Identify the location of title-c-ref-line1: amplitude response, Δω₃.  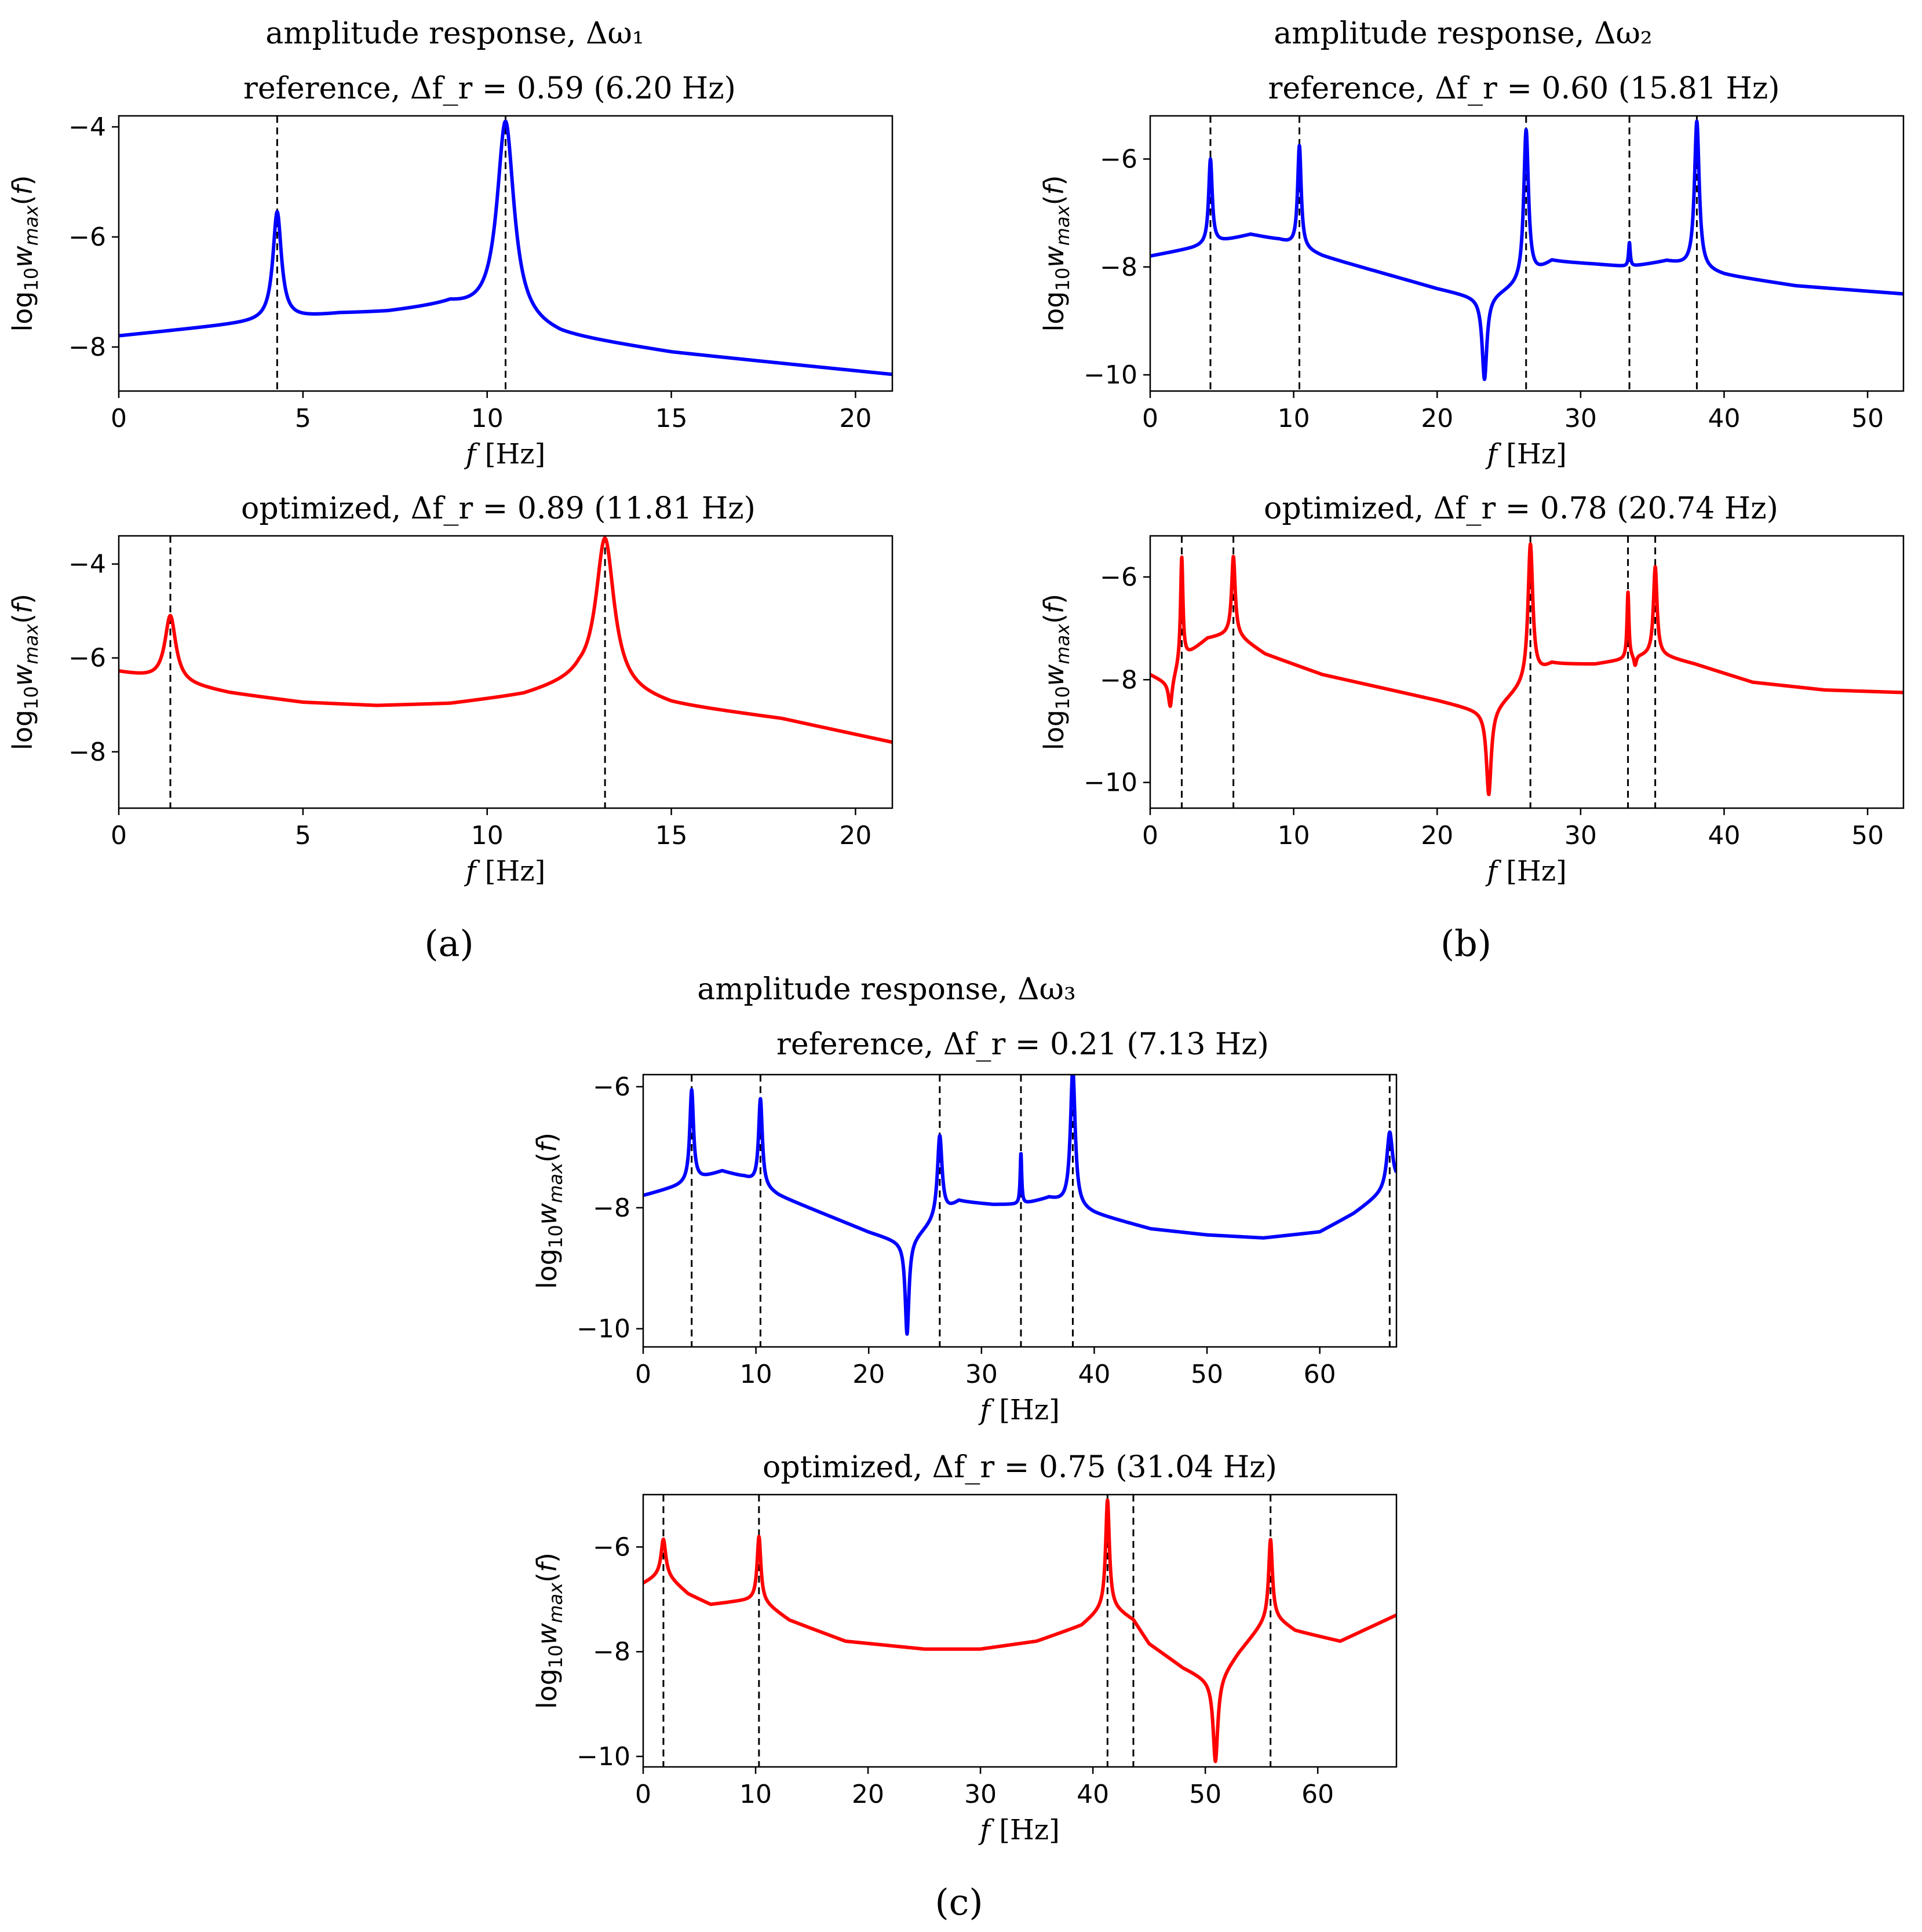
(886, 990).